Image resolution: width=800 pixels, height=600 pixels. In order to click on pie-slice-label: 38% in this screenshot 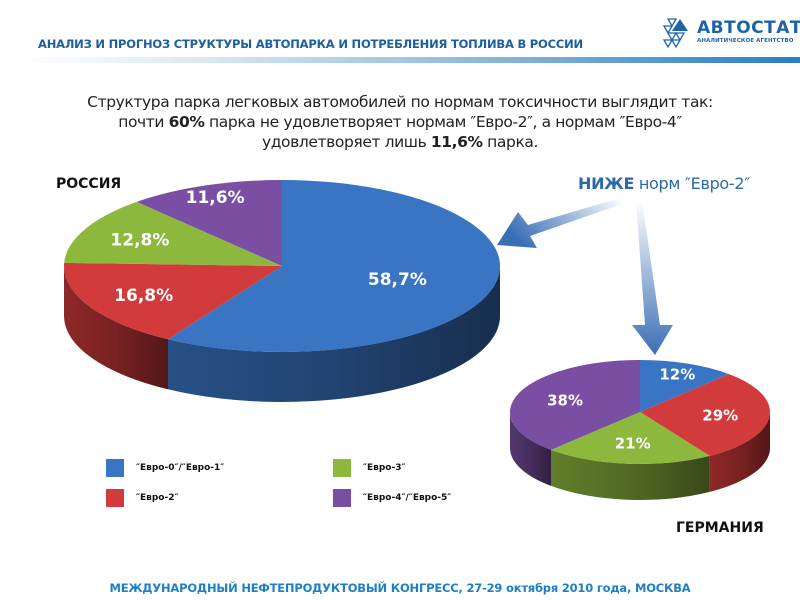, I will do `click(565, 400)`.